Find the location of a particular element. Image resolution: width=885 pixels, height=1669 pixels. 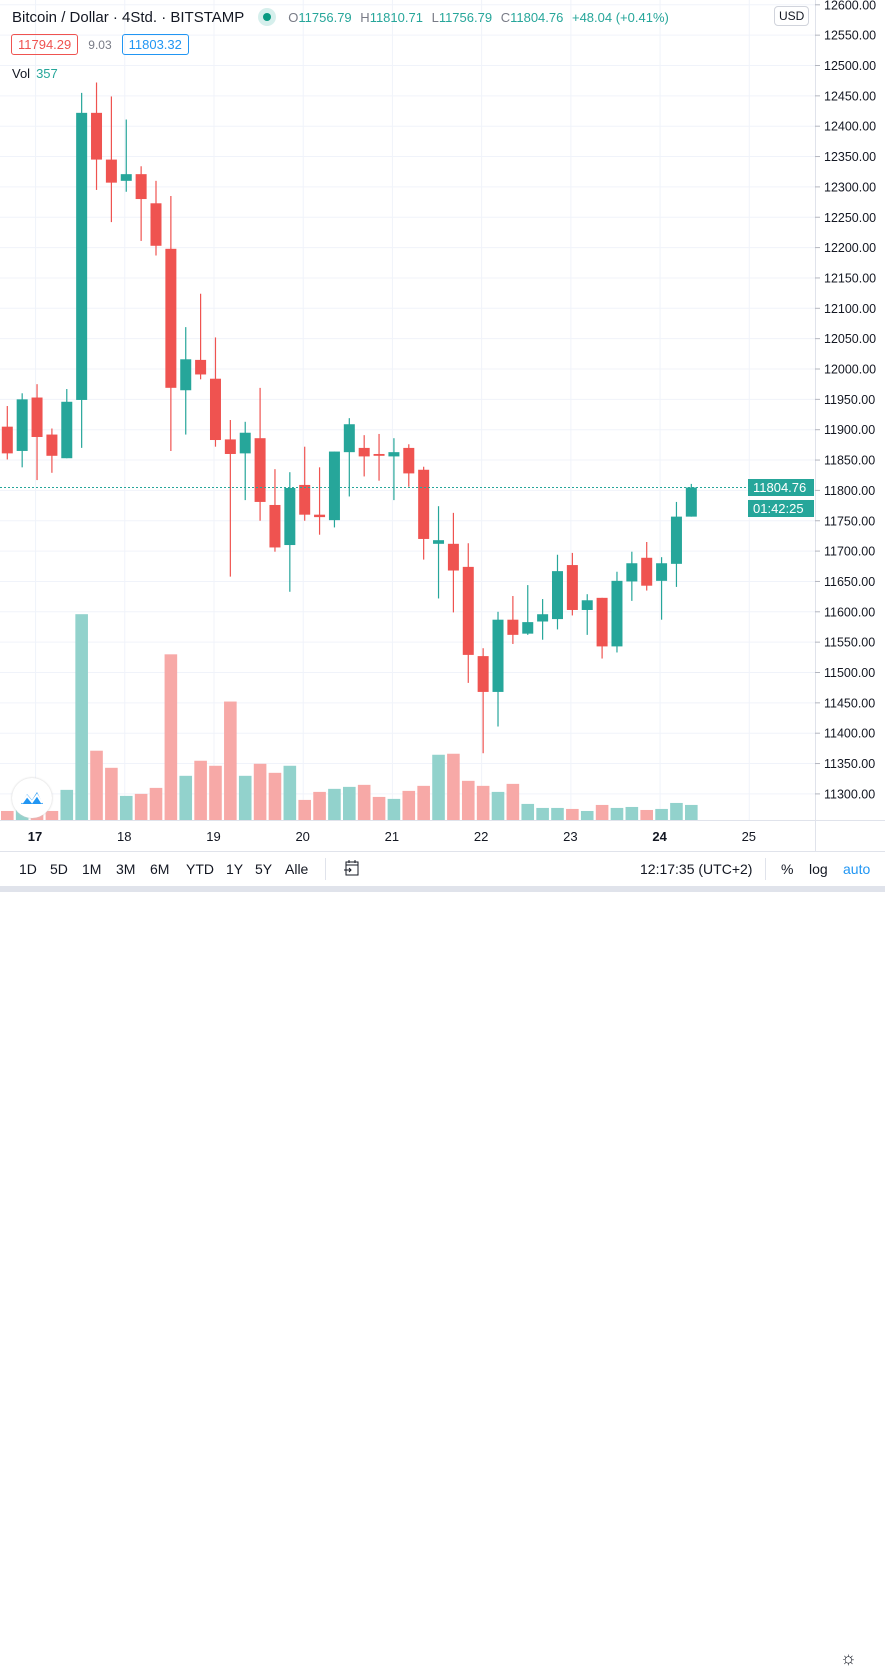

price-tick-label: 11850.00 is located at coordinates (849, 461).